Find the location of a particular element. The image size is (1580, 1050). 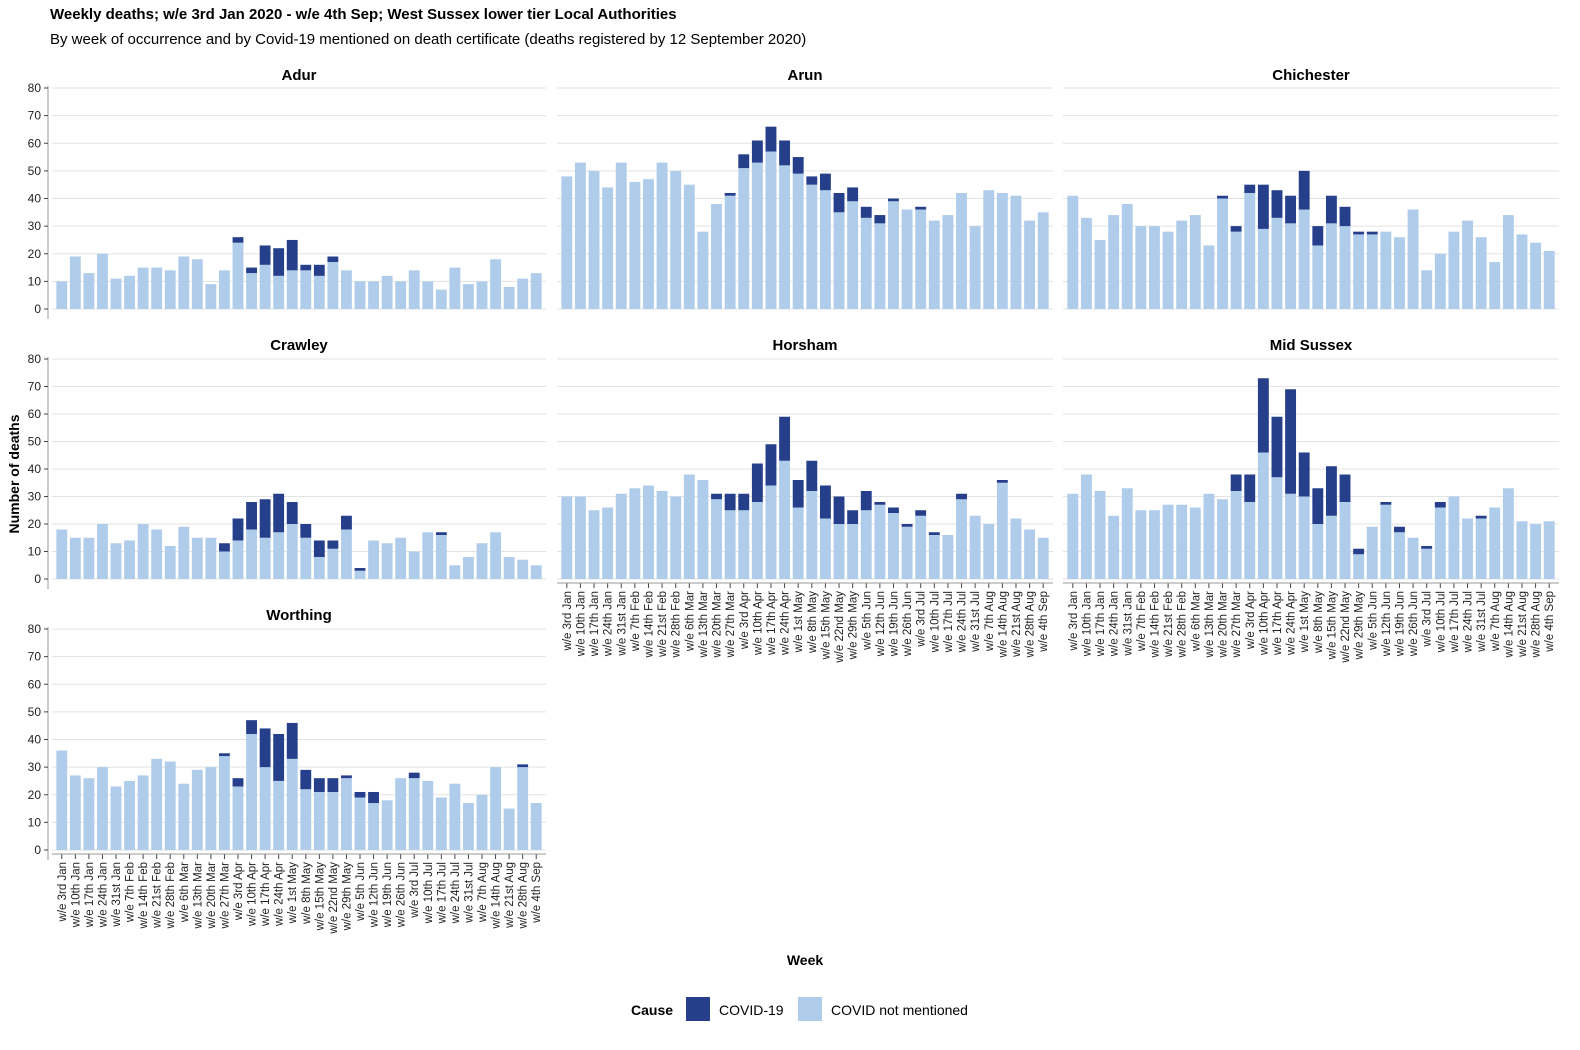

x-tick-label: w/e 10th Jul is located at coordinates (935, 622).